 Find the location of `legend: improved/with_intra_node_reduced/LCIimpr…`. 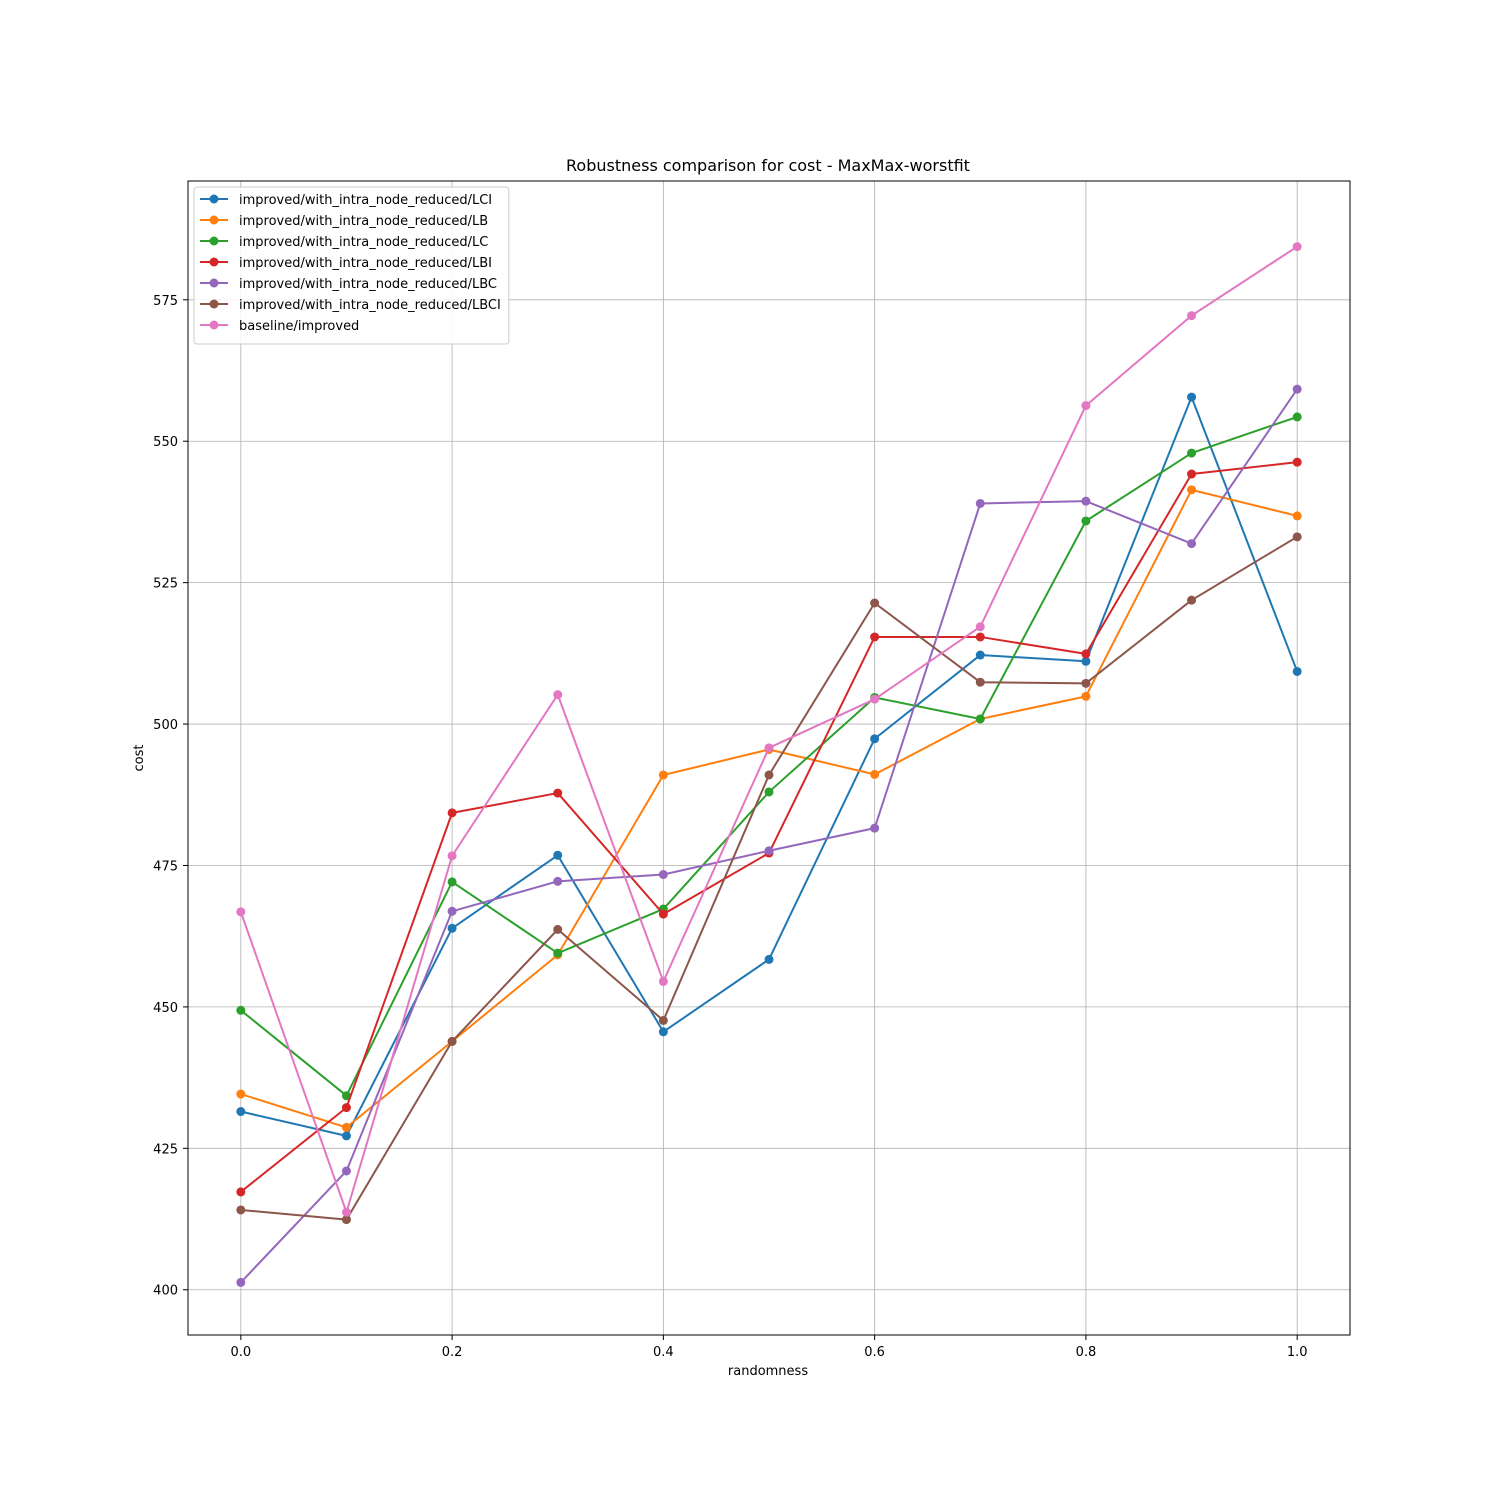

legend: improved/with_intra_node_reduced/LCIimpr… is located at coordinates (351, 265).